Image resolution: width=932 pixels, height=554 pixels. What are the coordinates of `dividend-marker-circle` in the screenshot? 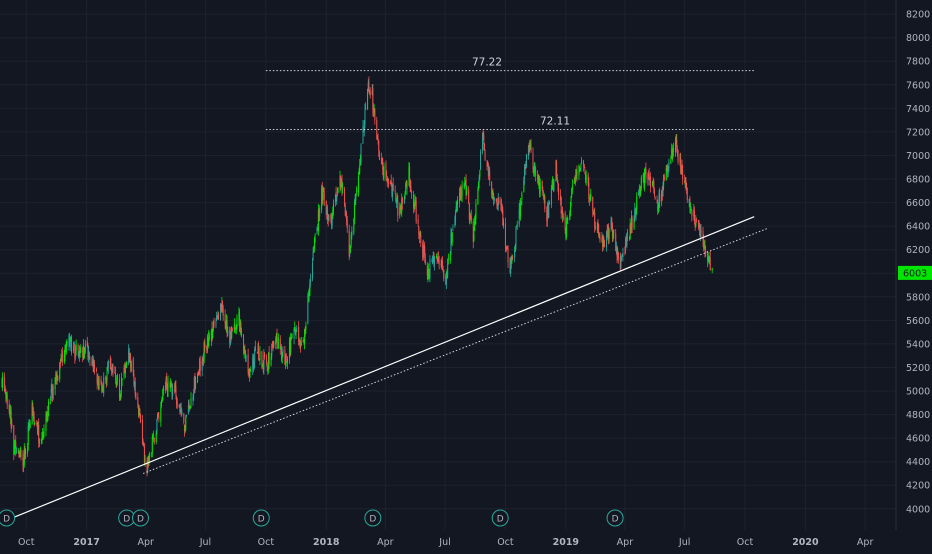 It's located at (615, 518).